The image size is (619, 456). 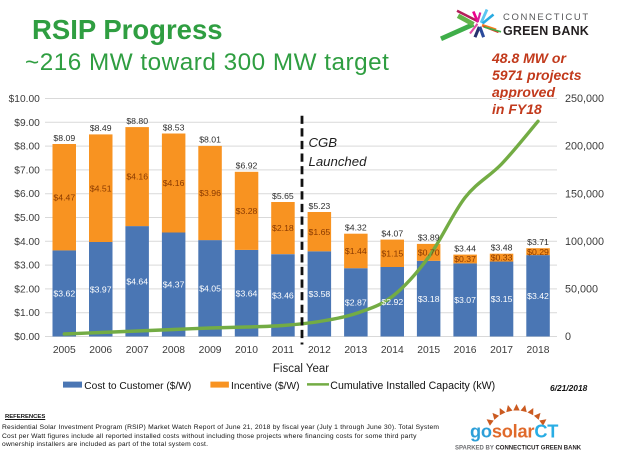 I want to click on svg-text: $4.64, so click(x=137, y=281).